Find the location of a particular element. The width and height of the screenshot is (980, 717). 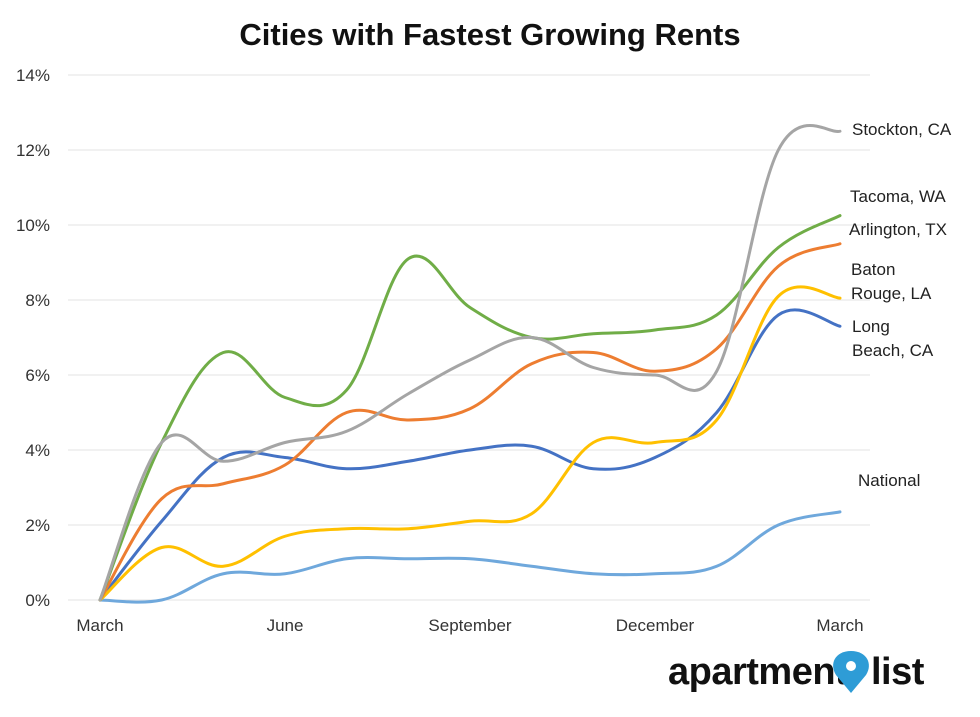

y-tick-label: 12% is located at coordinates (33, 150).